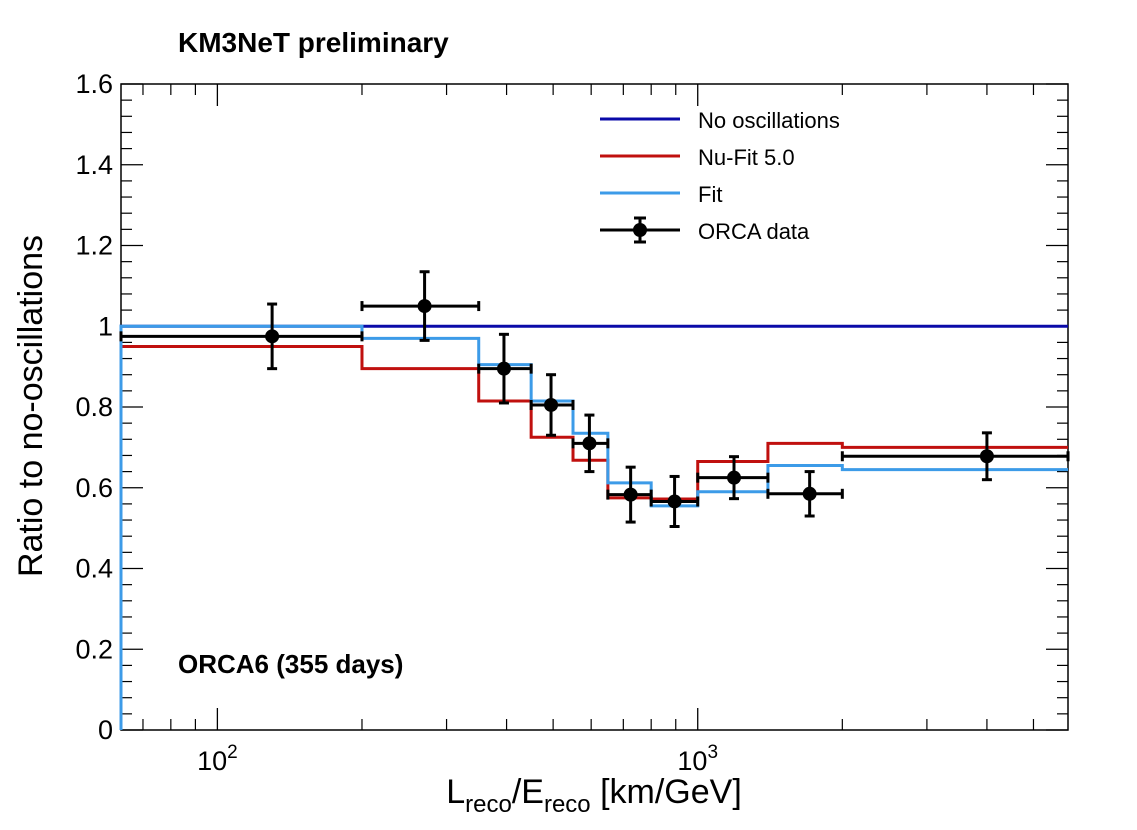  What do you see at coordinates (594, 795) in the screenshot?
I see `x-axis-label: Lreco/Ereco [km/GeV]` at bounding box center [594, 795].